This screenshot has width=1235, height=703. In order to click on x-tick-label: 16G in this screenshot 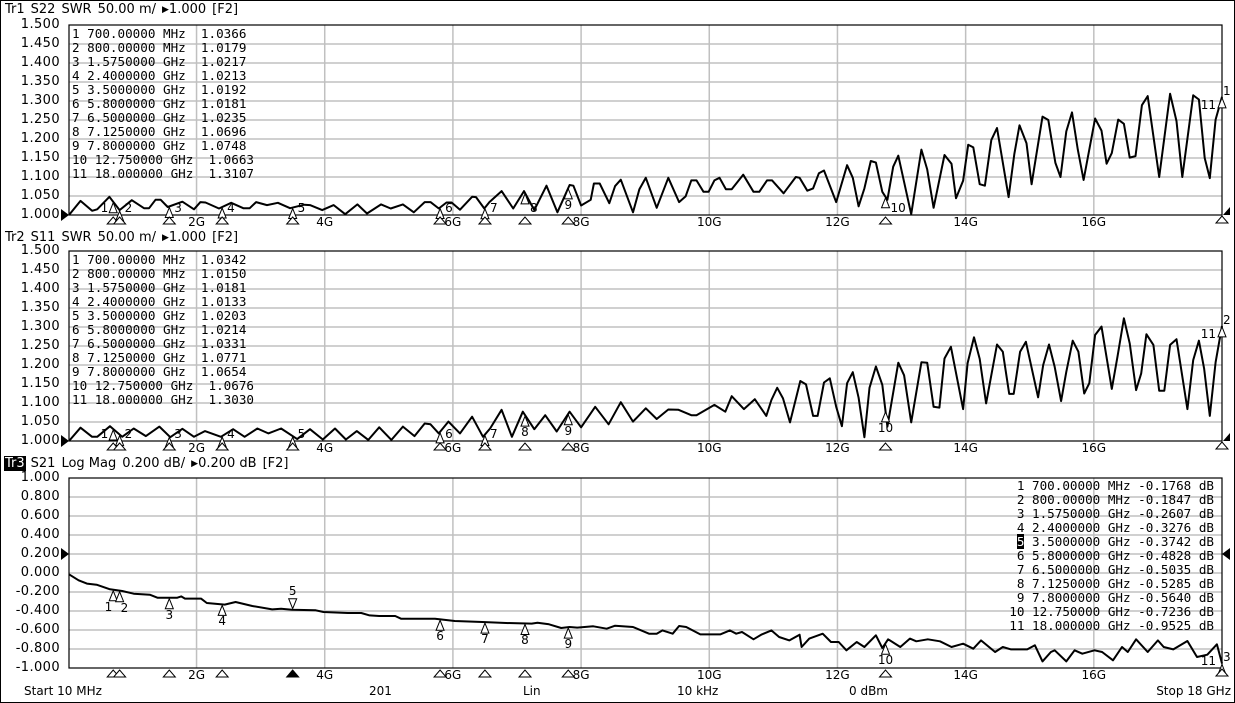, I will do `click(1094, 222)`.